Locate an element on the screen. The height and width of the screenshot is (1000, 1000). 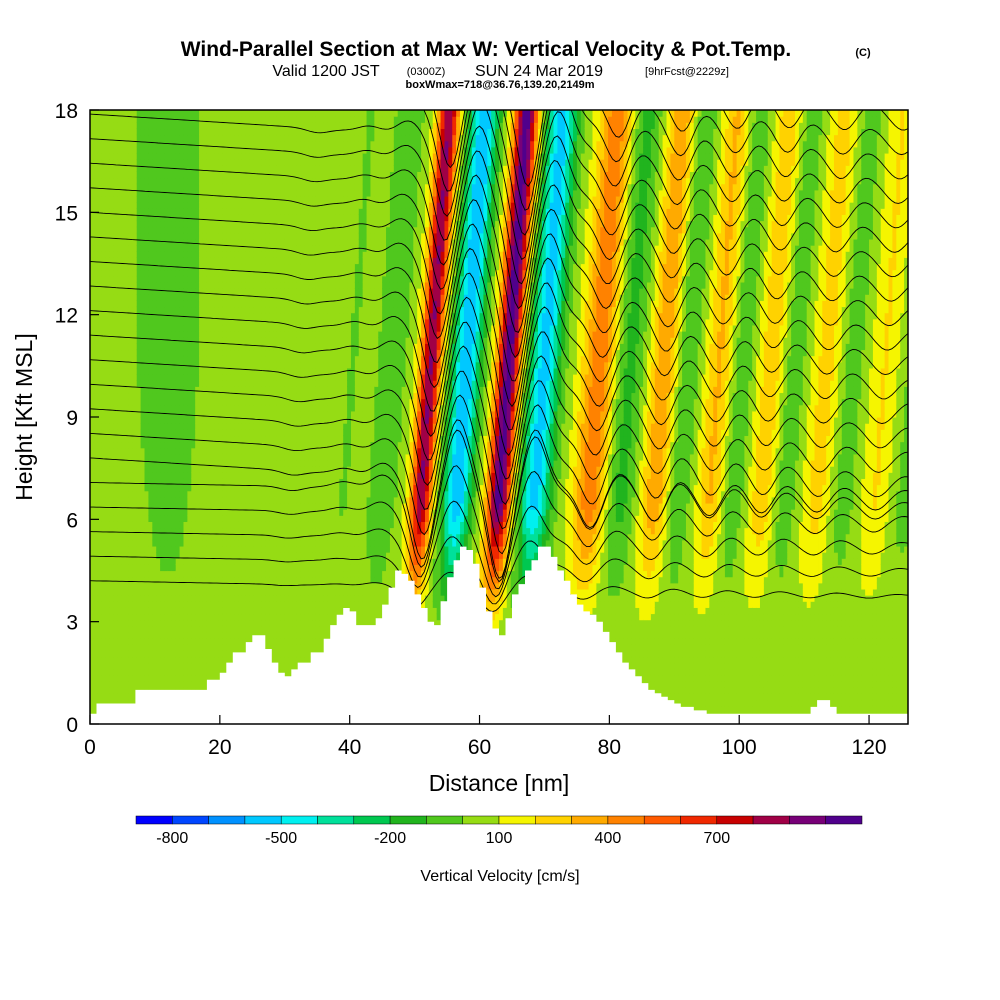
x-axis: 0 20 40 60 80 100 120 is located at coordinates (485, 737).